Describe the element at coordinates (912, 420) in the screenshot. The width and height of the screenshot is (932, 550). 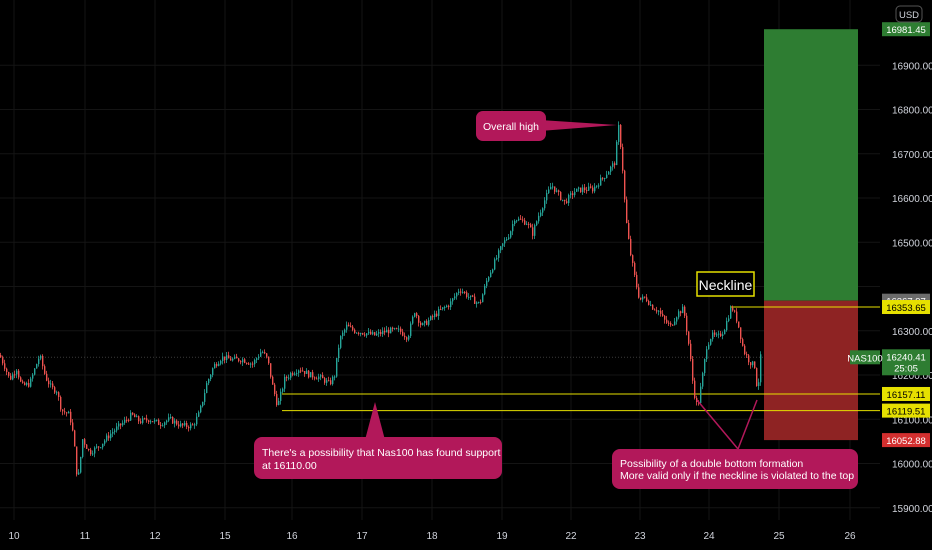
I see `y-tick-label: 16100.00` at that location.